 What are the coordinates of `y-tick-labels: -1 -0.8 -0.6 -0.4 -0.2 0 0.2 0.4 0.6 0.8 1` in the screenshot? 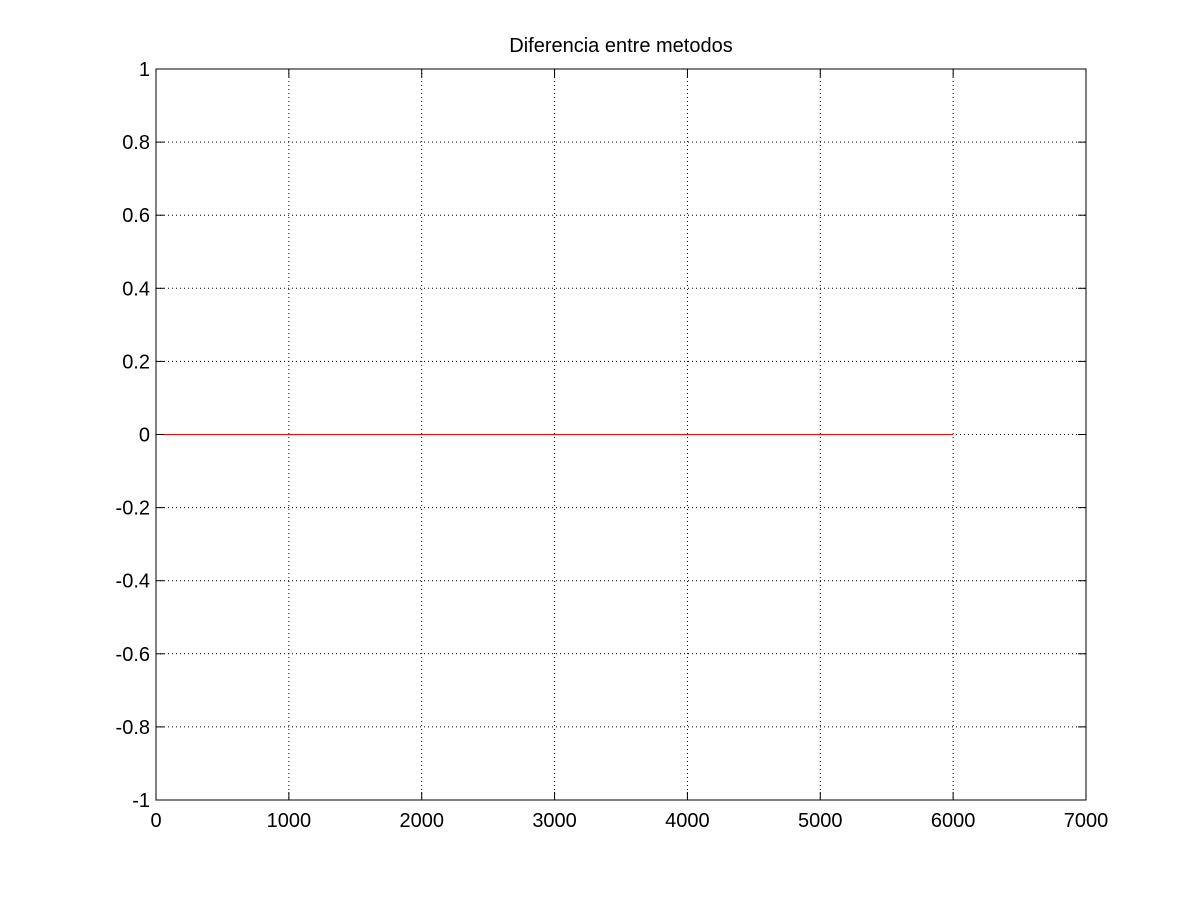 It's located at (133, 435).